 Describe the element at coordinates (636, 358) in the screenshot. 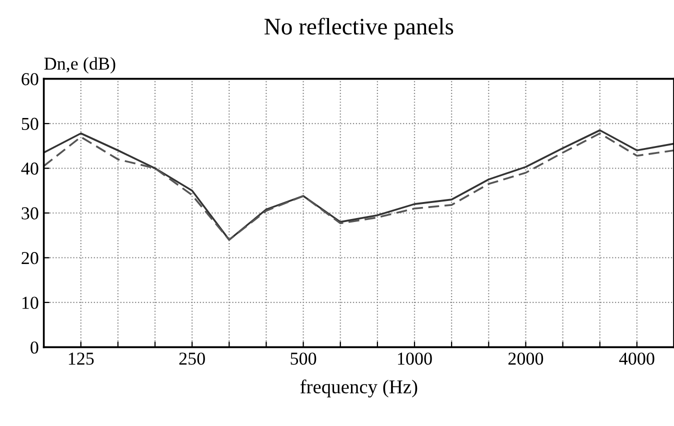

I see `x-tick-label: 4000` at that location.